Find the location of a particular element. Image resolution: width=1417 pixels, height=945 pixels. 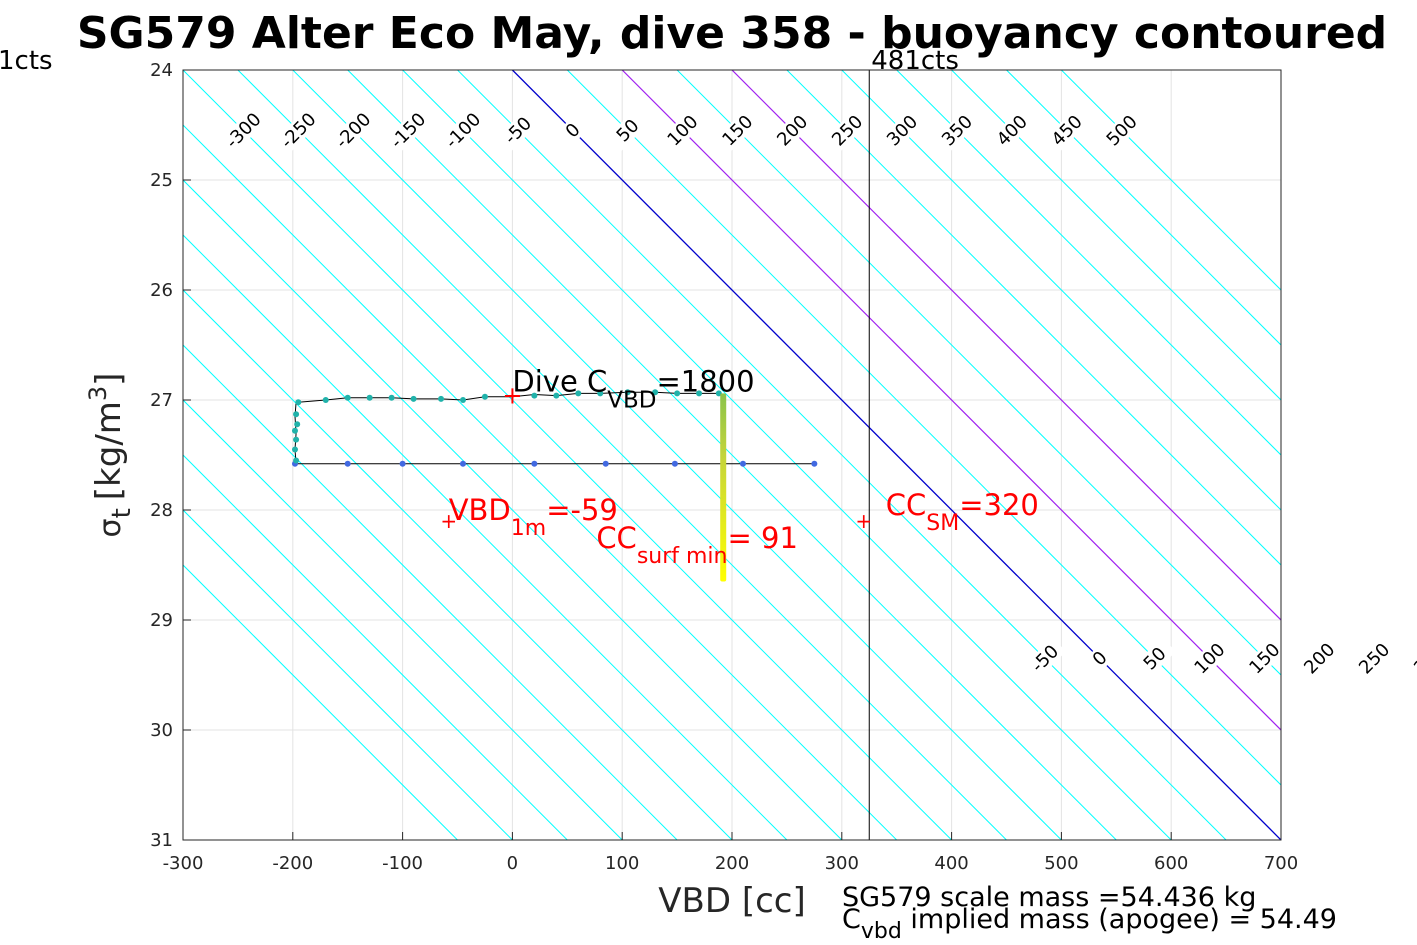

footer-vbd-sub: vbd is located at coordinates (881, 931).